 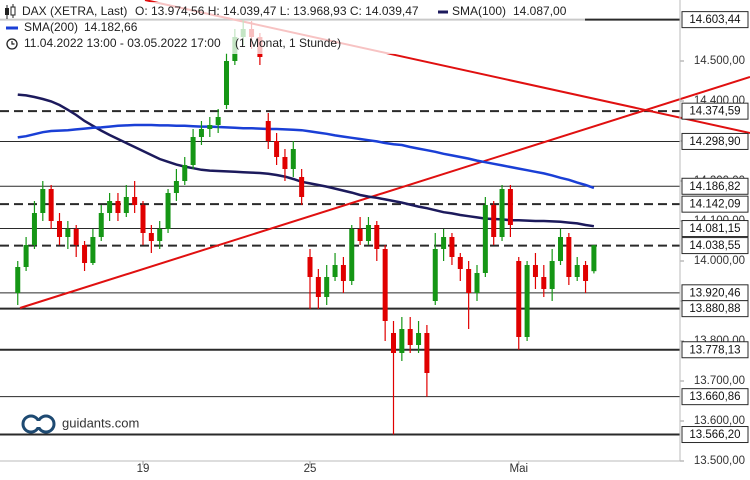 What do you see at coordinates (143, 469) in the screenshot?
I see `x-tick-label: 19` at bounding box center [143, 469].